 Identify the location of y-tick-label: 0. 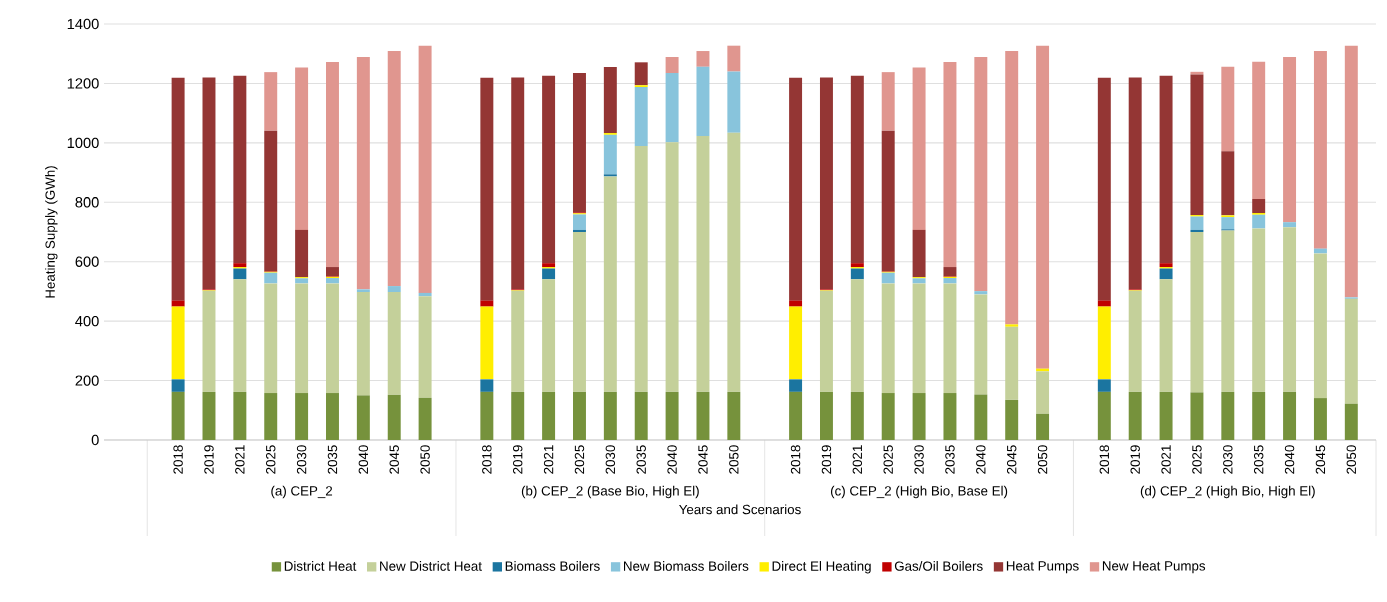
(95, 440).